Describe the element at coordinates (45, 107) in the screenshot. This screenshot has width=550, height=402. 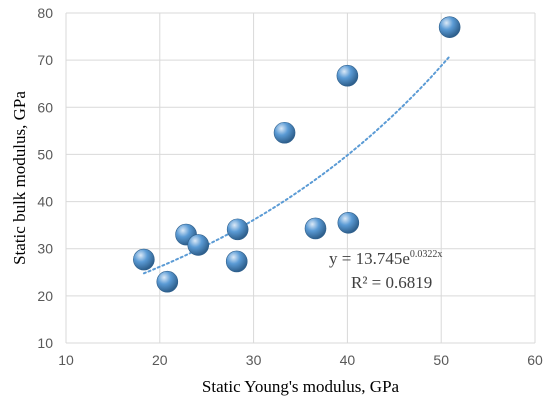
I see `y-tick-label: 60` at that location.